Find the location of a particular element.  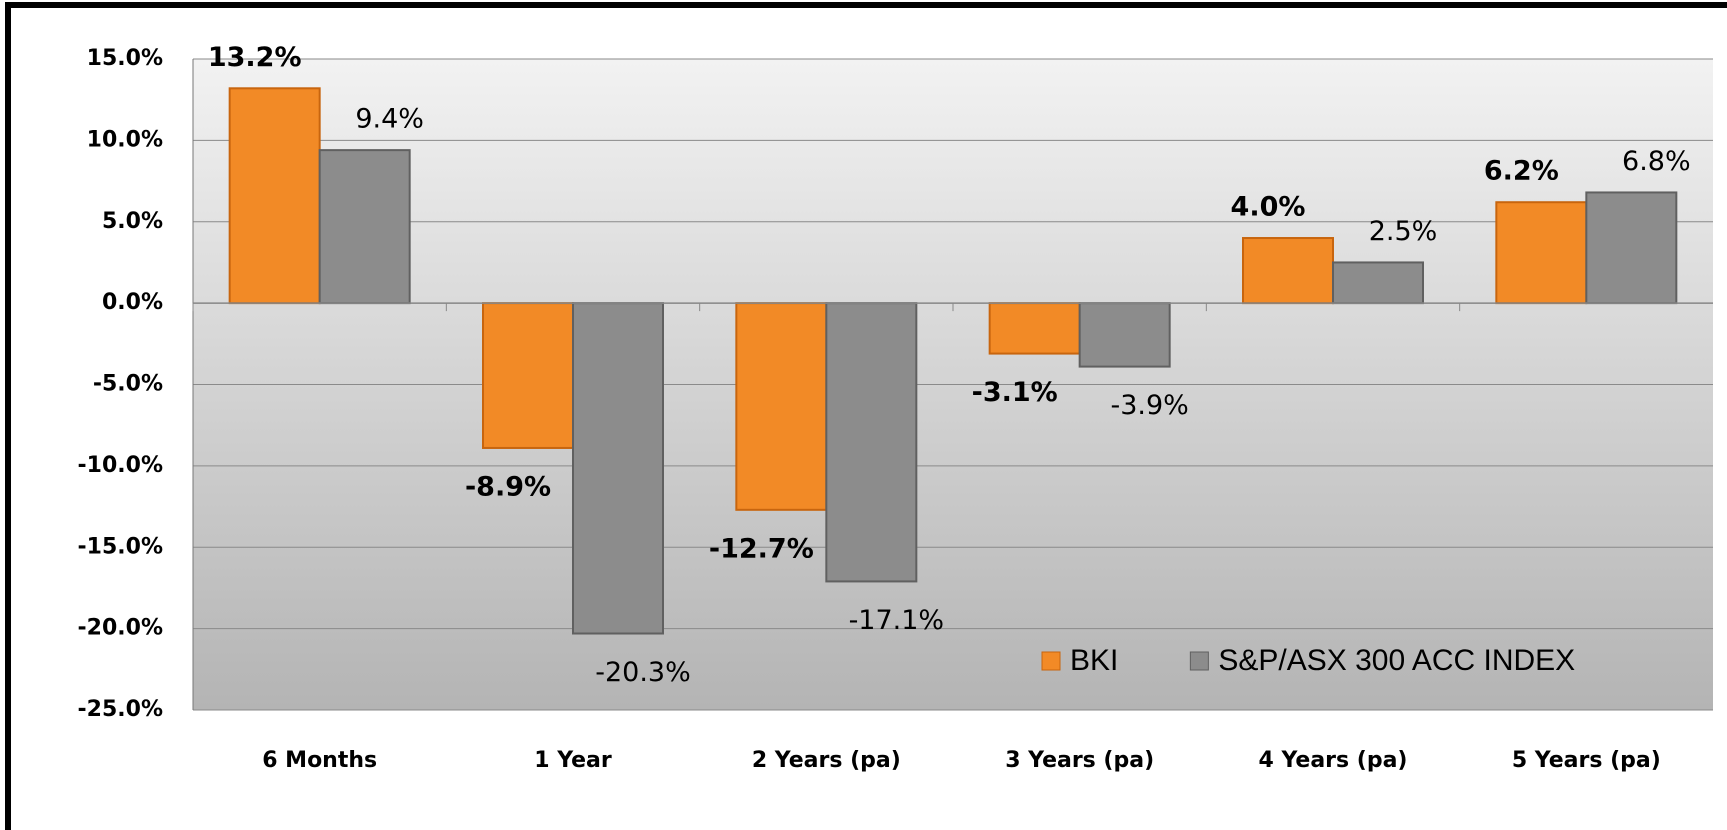

y-tick-label: 0.0% is located at coordinates (132, 302).